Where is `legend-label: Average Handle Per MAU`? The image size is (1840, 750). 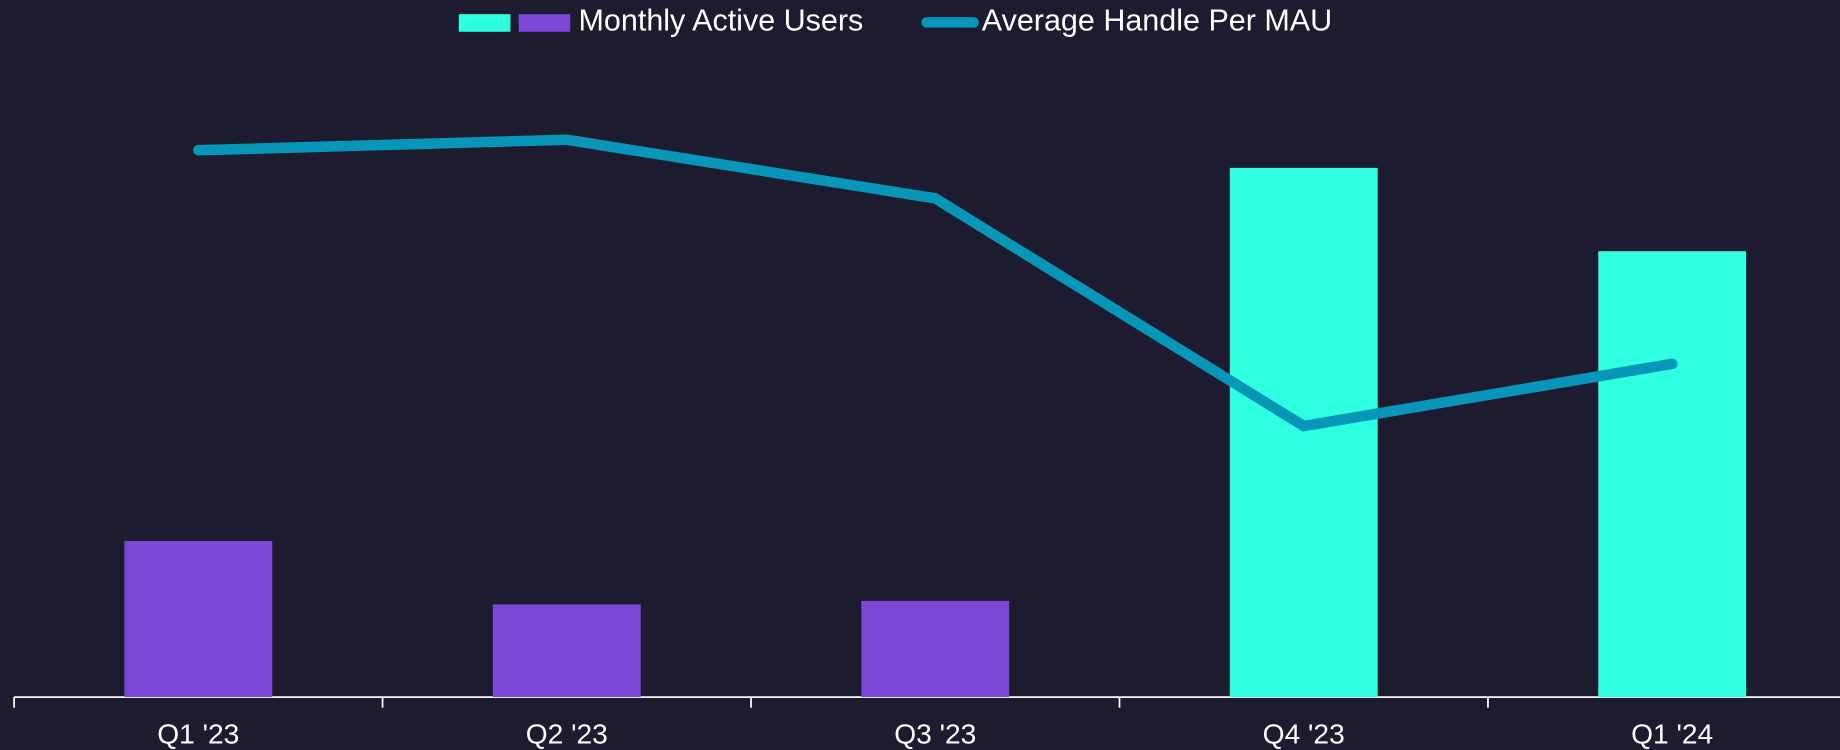 legend-label: Average Handle Per MAU is located at coordinates (1157, 20).